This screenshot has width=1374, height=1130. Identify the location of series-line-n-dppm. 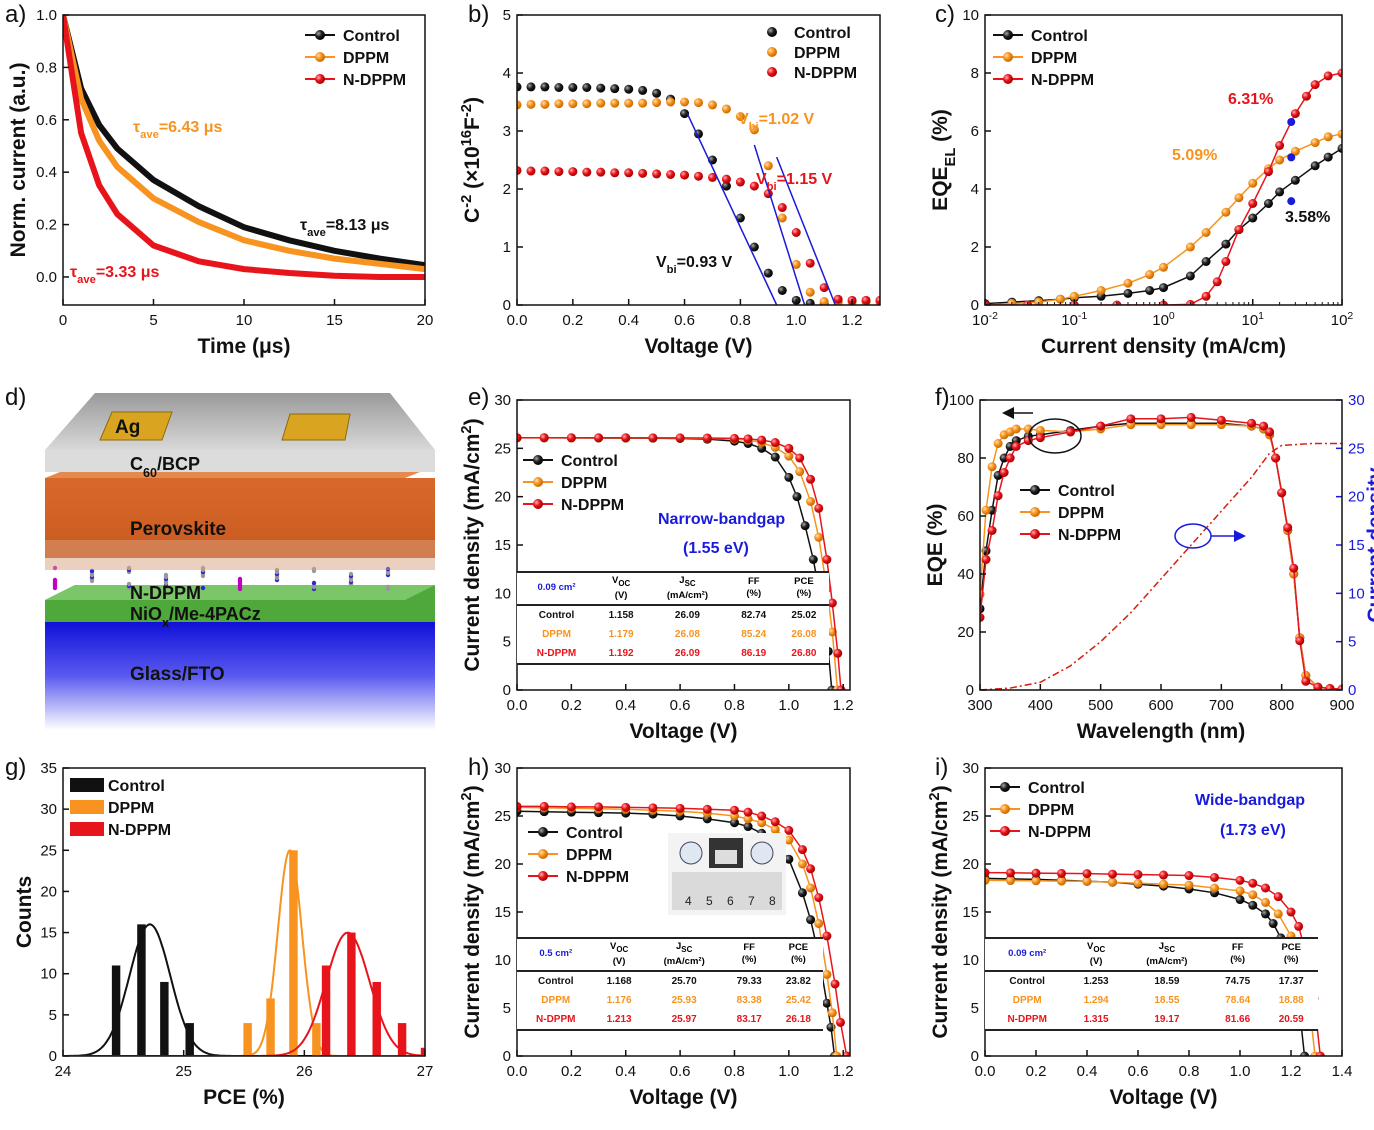
(682, 930).